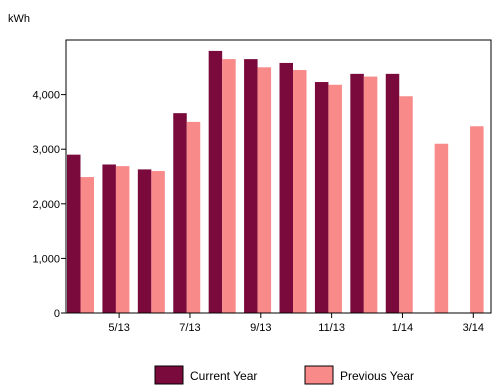 This screenshot has height=385, width=502. I want to click on x-axis: 5/13 7/13 9/13 11/13 1/14 3/14, so click(296, 323).